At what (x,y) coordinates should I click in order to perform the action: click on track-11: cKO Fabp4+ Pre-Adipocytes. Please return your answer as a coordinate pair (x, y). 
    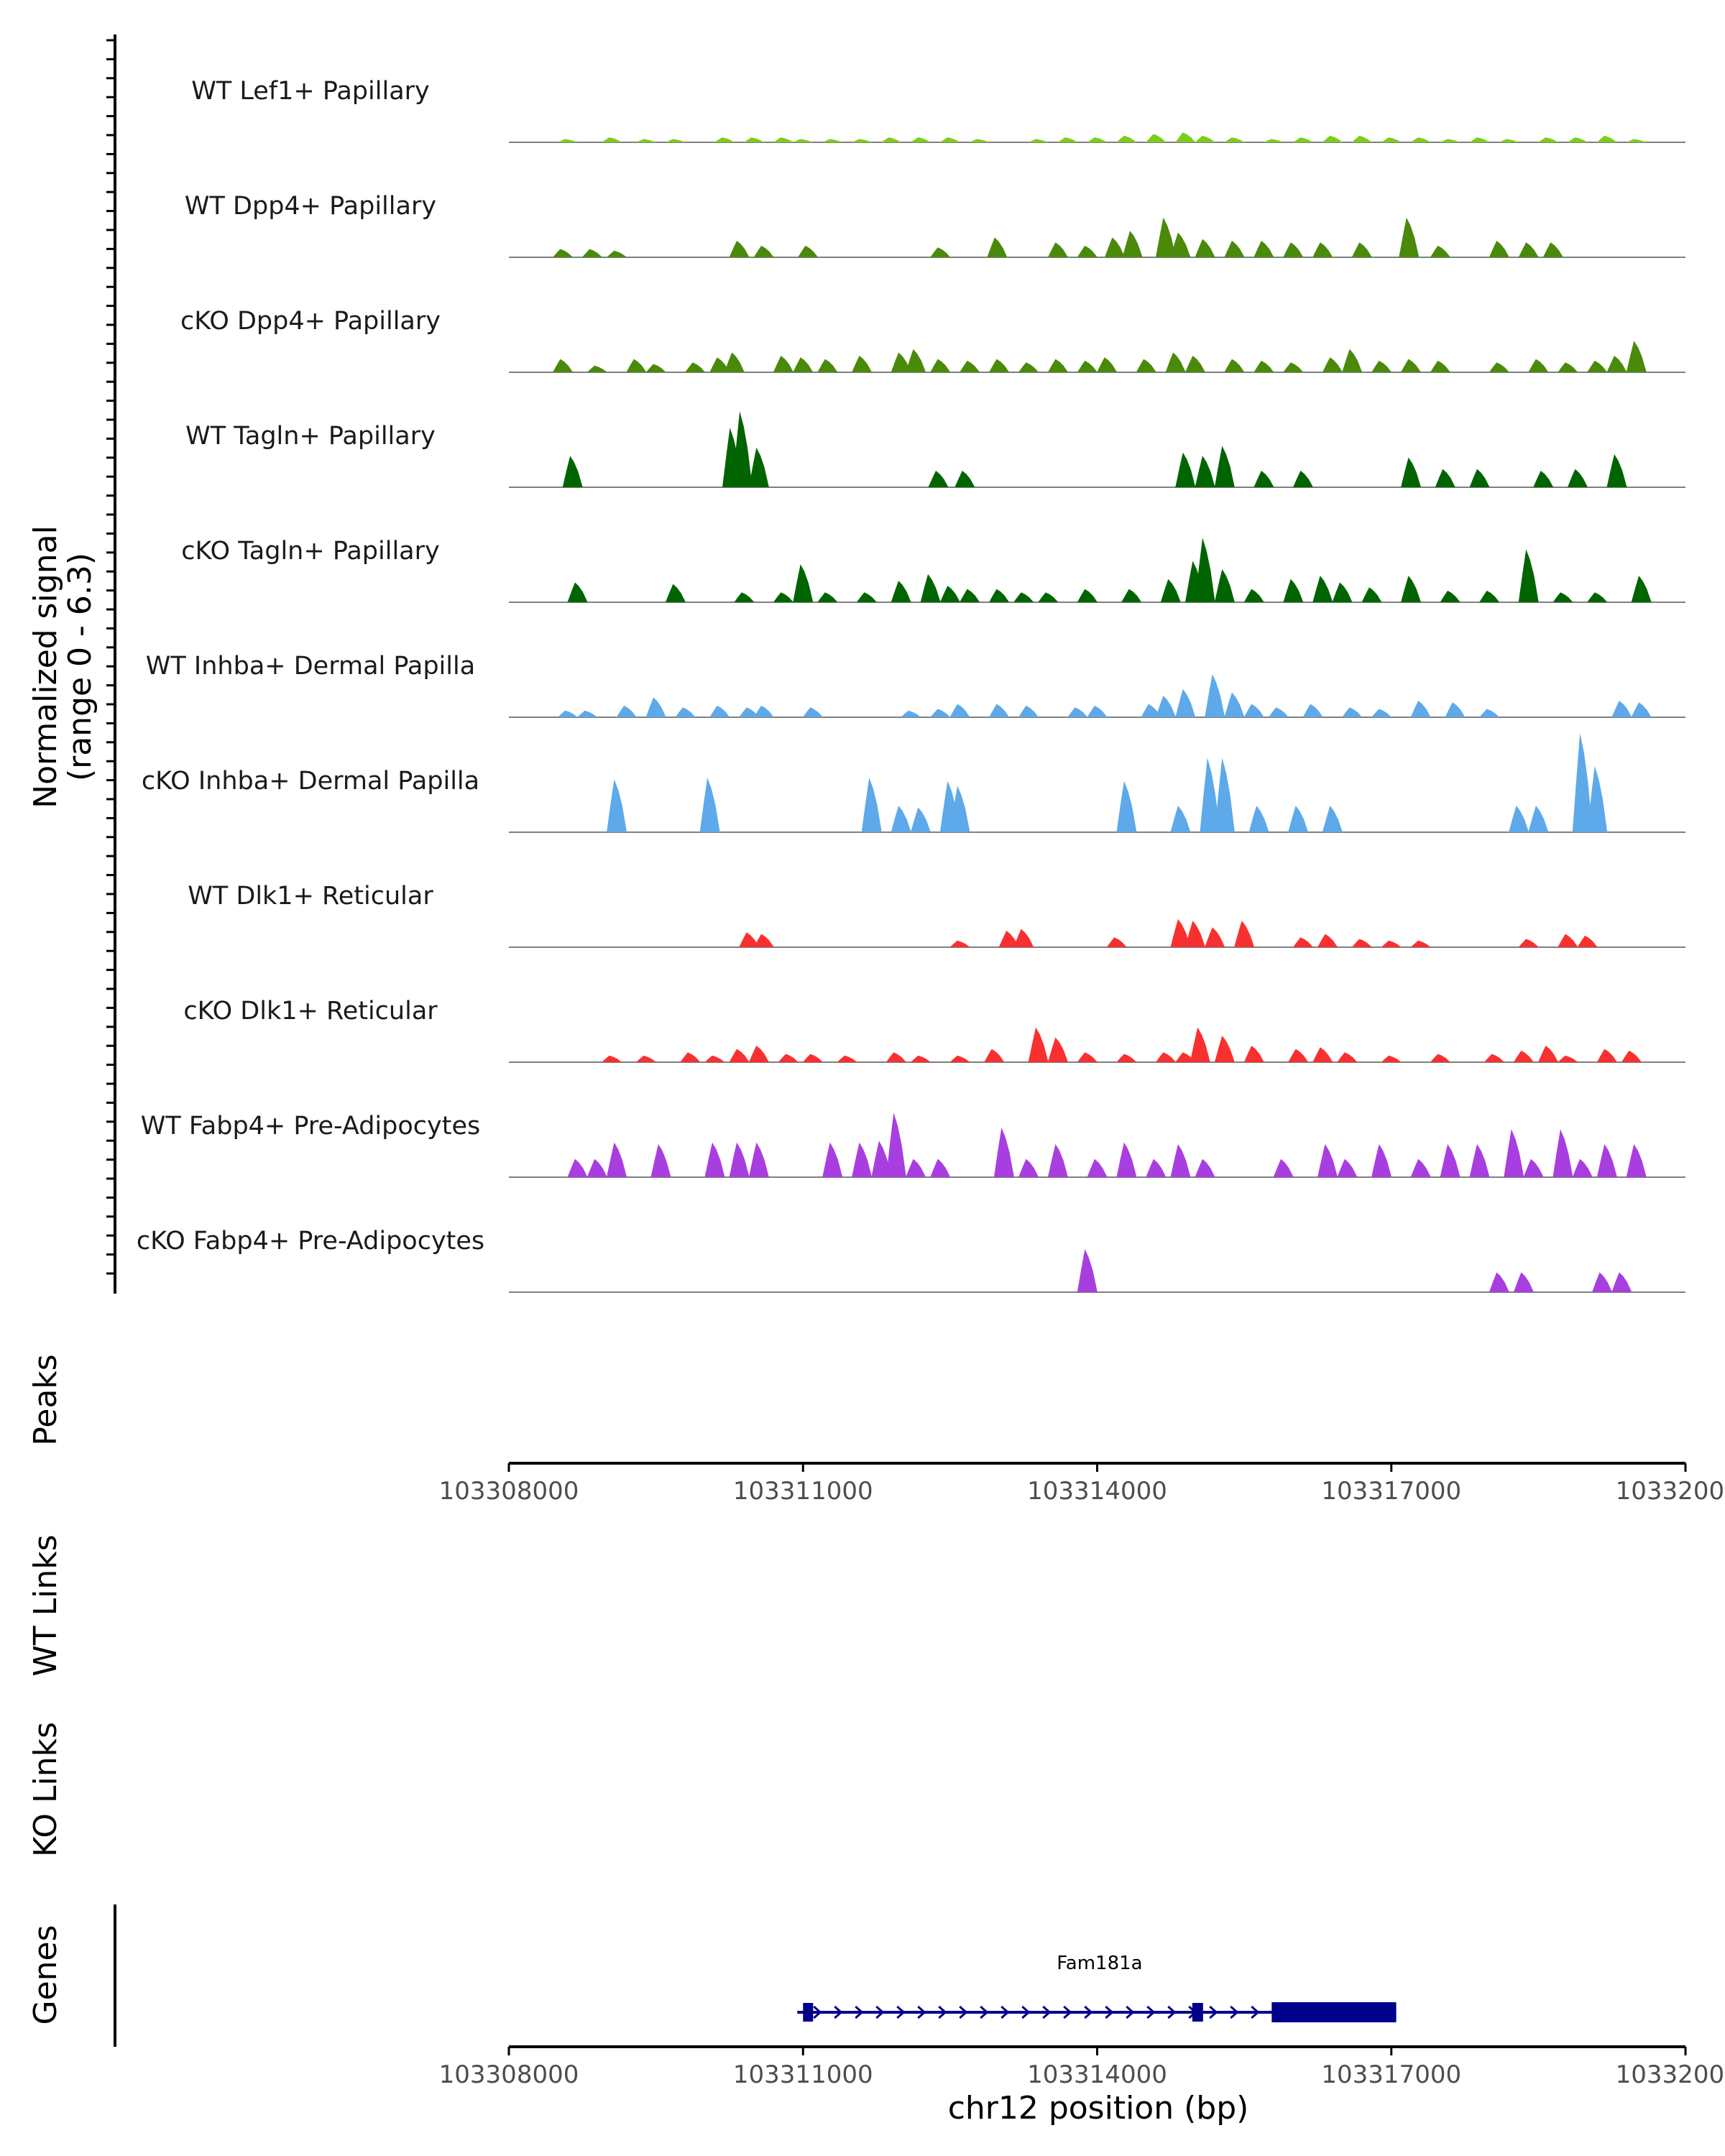
    Looking at the image, I should click on (911, 1260).